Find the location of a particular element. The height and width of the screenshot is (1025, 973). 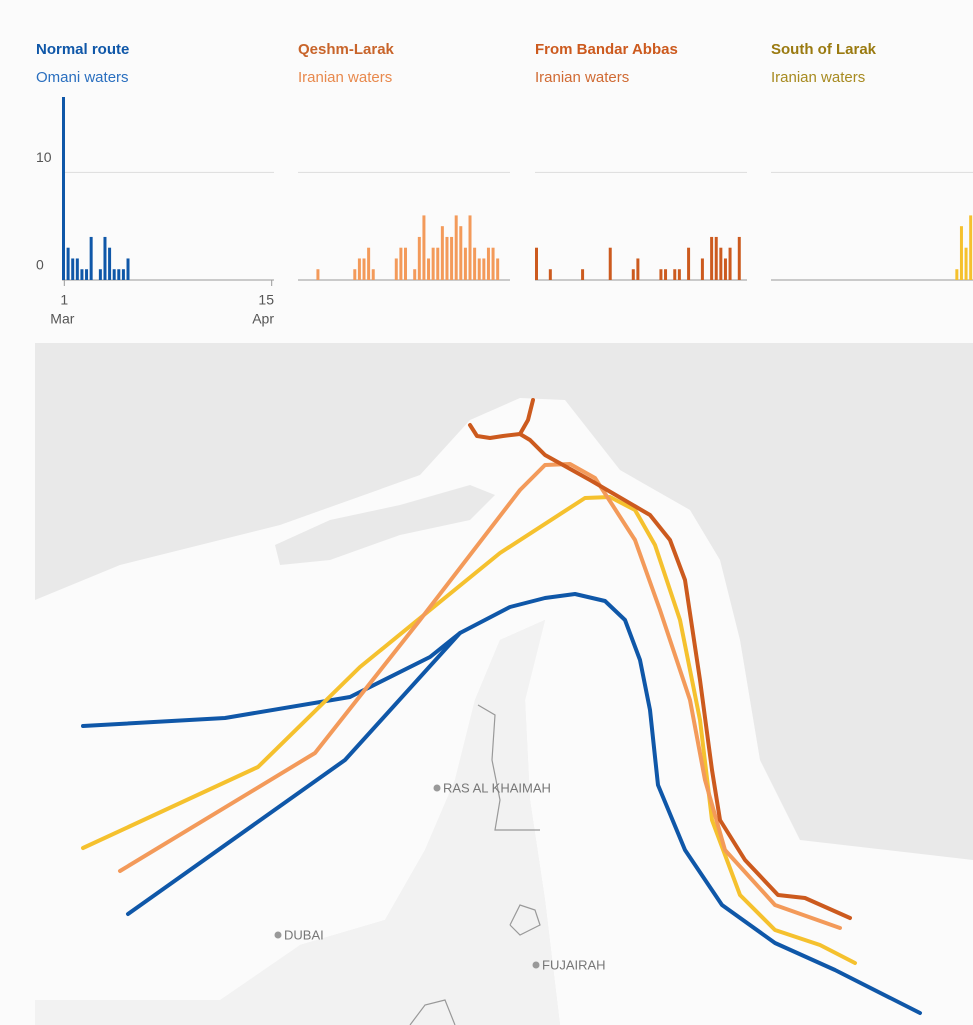

panel-title: Normal route is located at coordinates (82, 49).